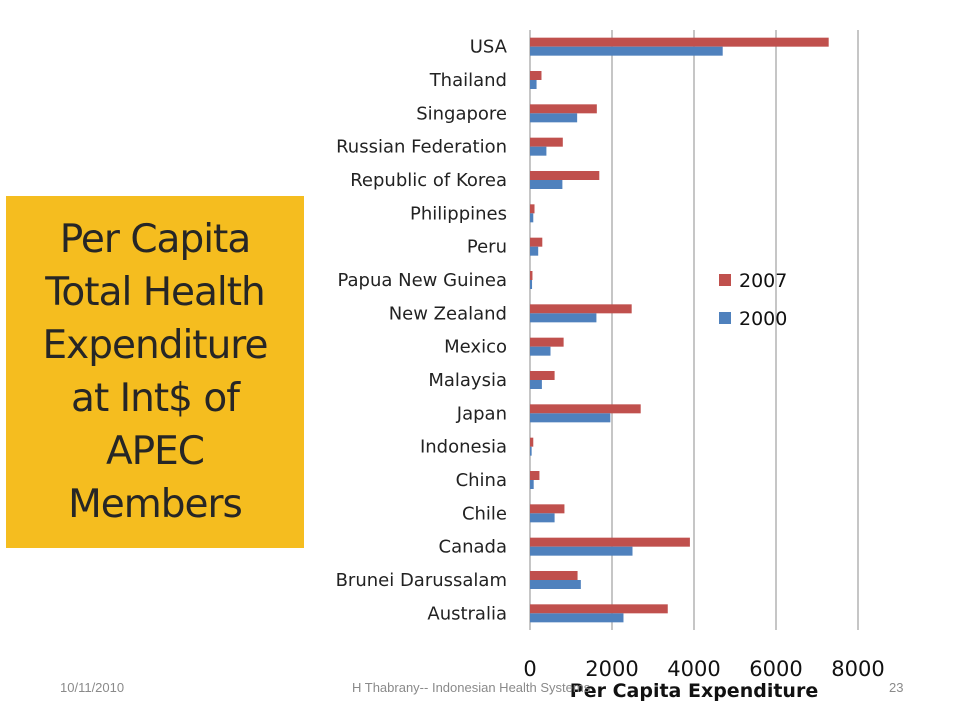 The image size is (960, 720). Describe the element at coordinates (421, 580) in the screenshot. I see `category-label: Brunei Darussalam` at that location.